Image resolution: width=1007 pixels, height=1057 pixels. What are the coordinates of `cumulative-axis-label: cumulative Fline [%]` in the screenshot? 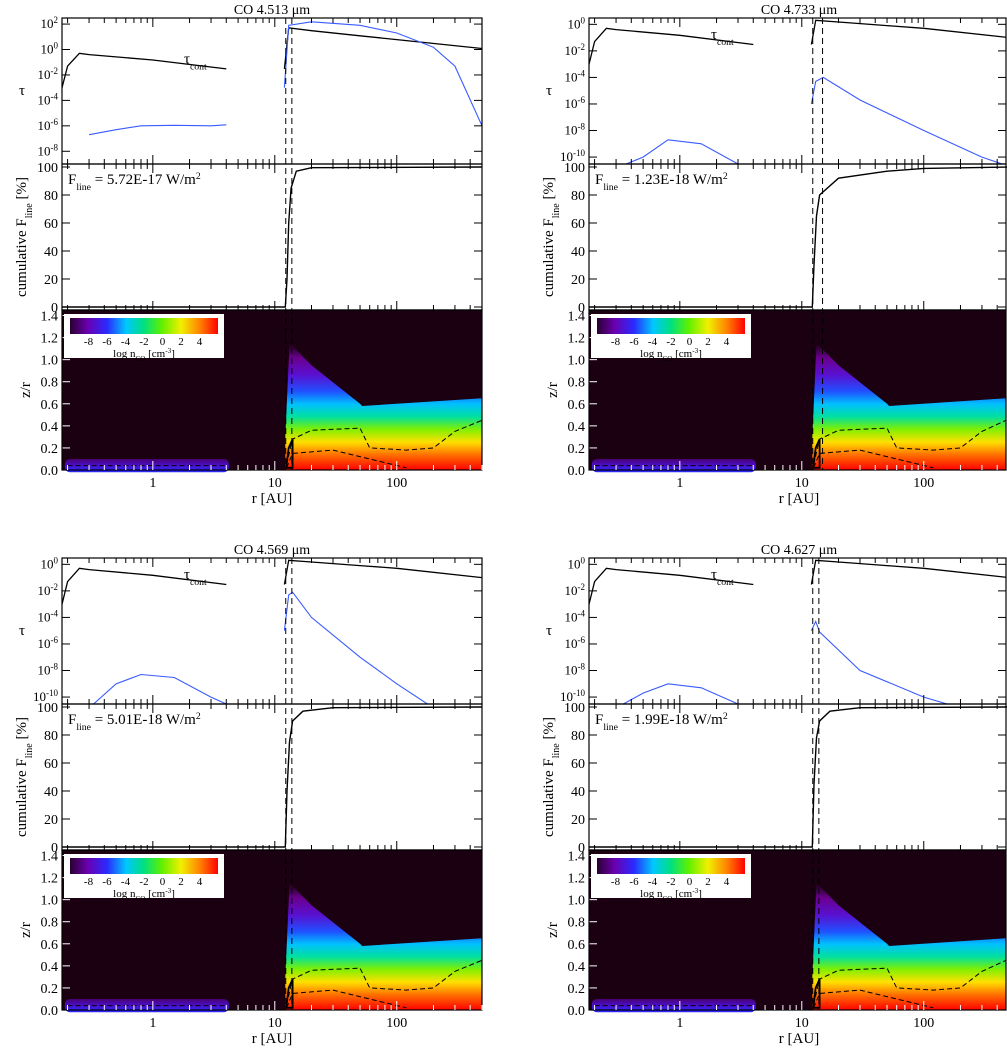 It's located at (24, 237).